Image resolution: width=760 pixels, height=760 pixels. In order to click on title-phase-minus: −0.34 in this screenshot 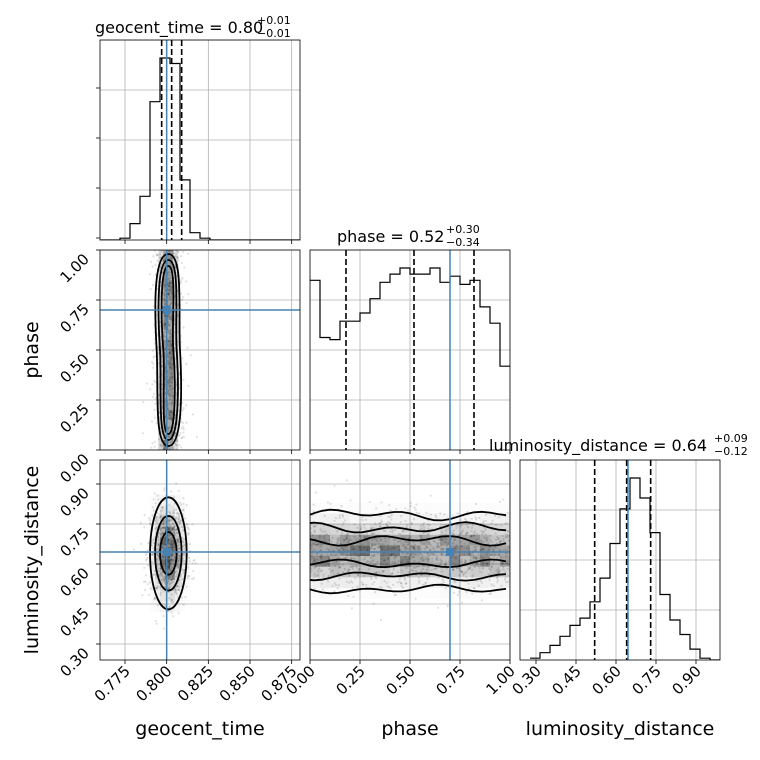, I will do `click(463, 242)`.